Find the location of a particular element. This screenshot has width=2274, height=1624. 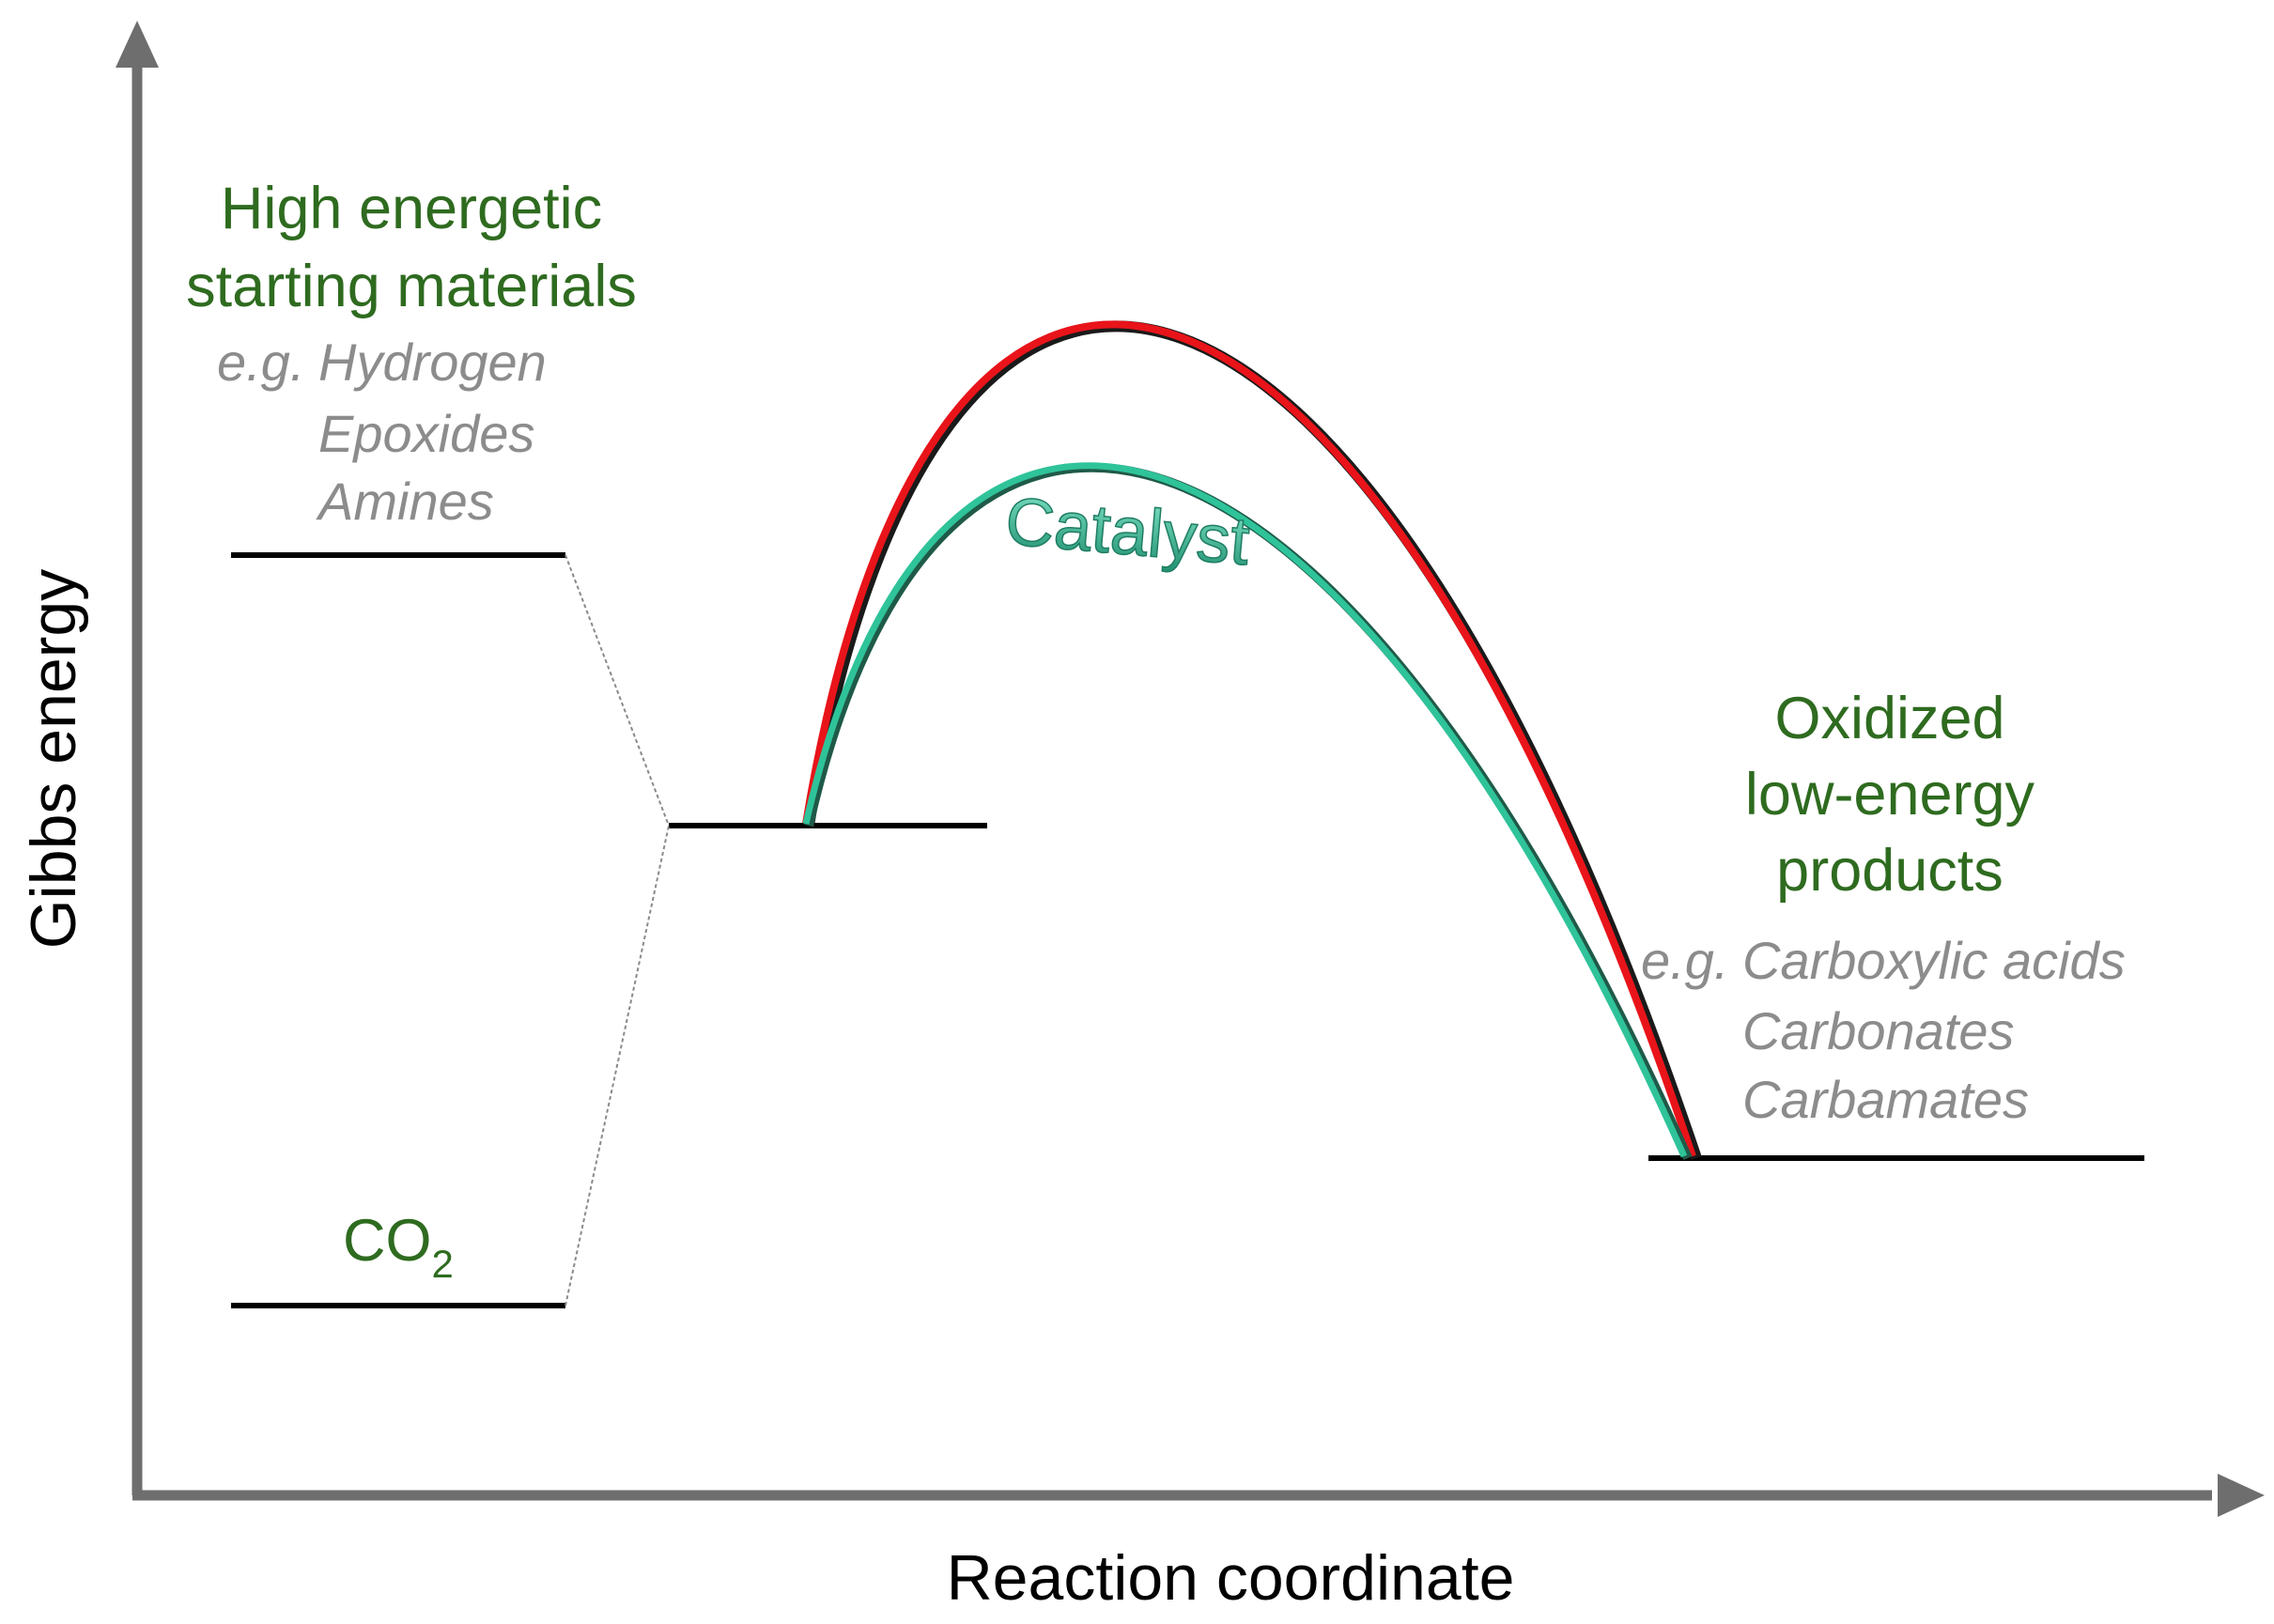

products-example-1: Carboxylic acids is located at coordinates (1934, 961).